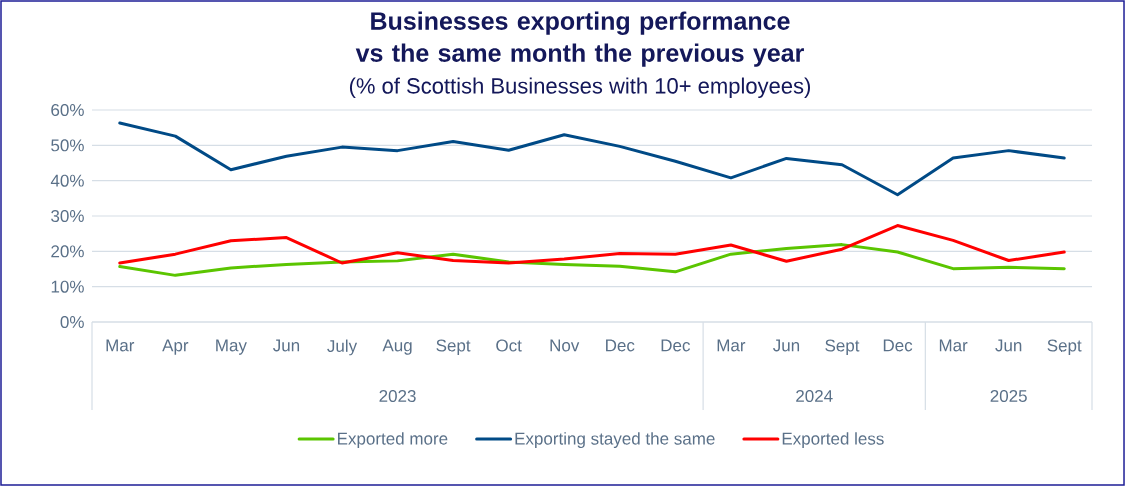 Image resolution: width=1125 pixels, height=486 pixels. What do you see at coordinates (175, 347) in the screenshot?
I see `x-tick-label: Apr` at bounding box center [175, 347].